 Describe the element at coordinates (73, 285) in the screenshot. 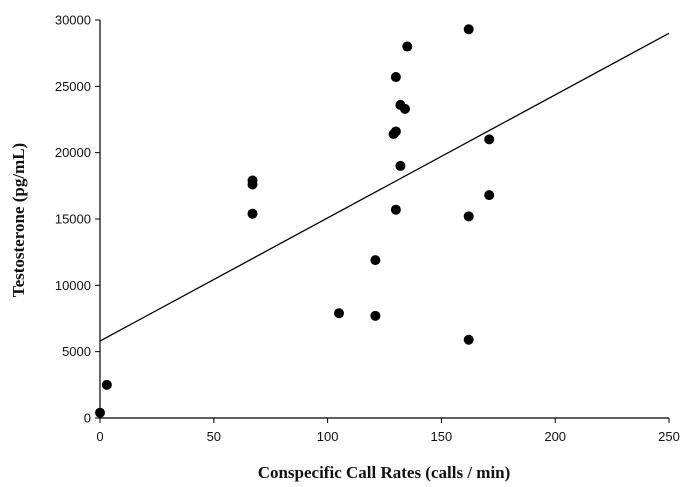

I see `y-tick-label: 10000` at that location.